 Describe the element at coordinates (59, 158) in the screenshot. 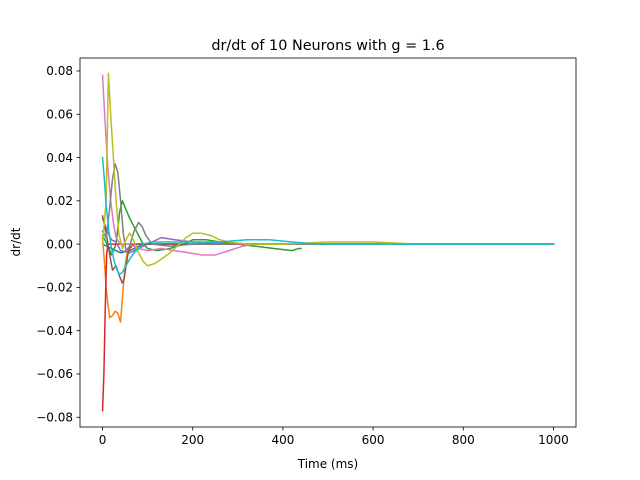

I see `y-tick-label: 0.04` at that location.